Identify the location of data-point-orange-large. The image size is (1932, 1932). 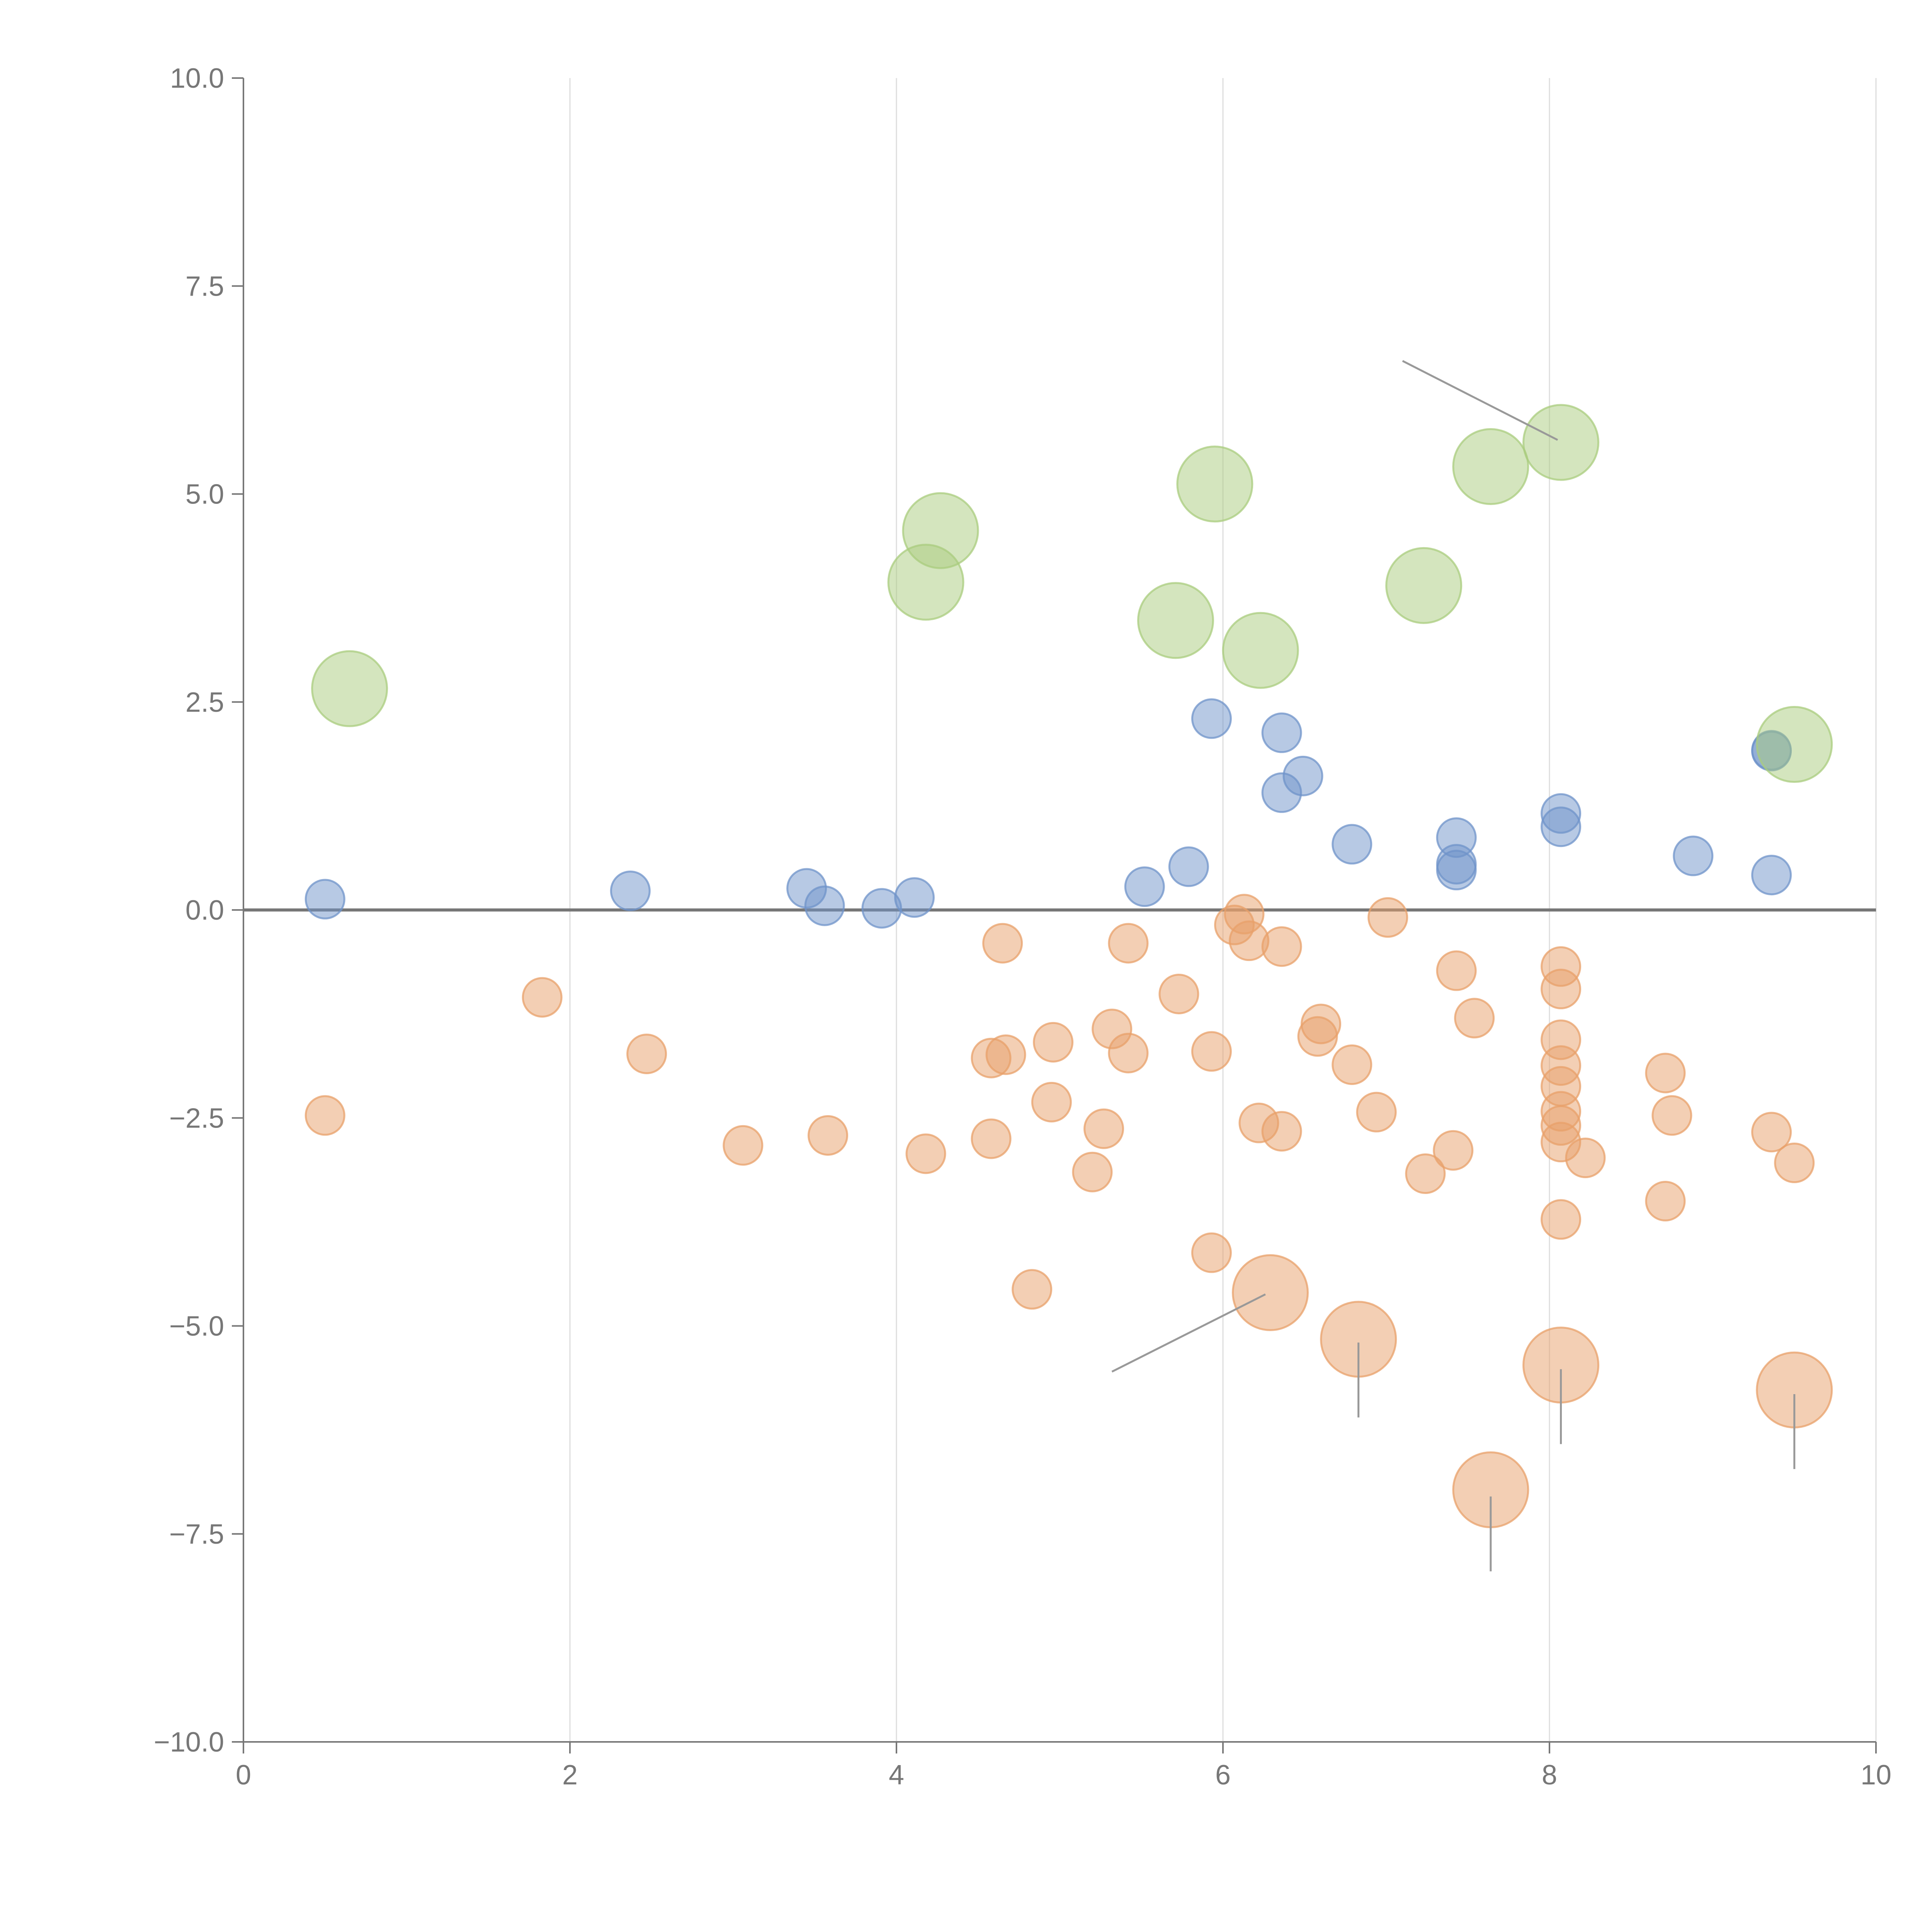
(1270, 1292).